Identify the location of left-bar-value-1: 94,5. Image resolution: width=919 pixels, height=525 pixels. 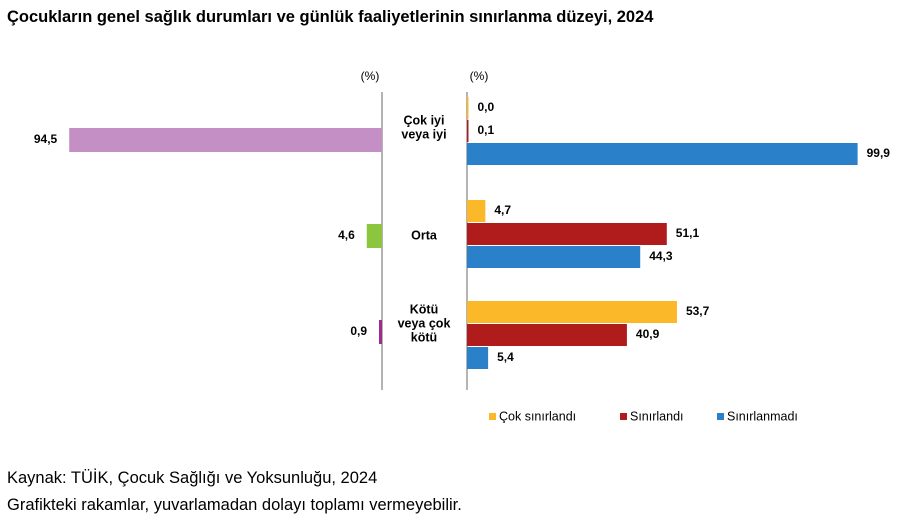
(46, 139).